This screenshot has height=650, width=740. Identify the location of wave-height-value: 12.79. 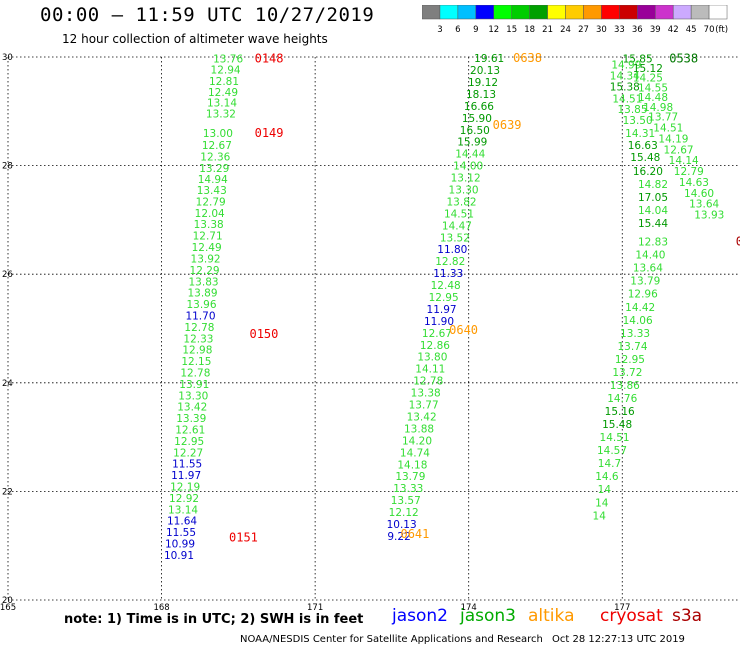
(689, 172).